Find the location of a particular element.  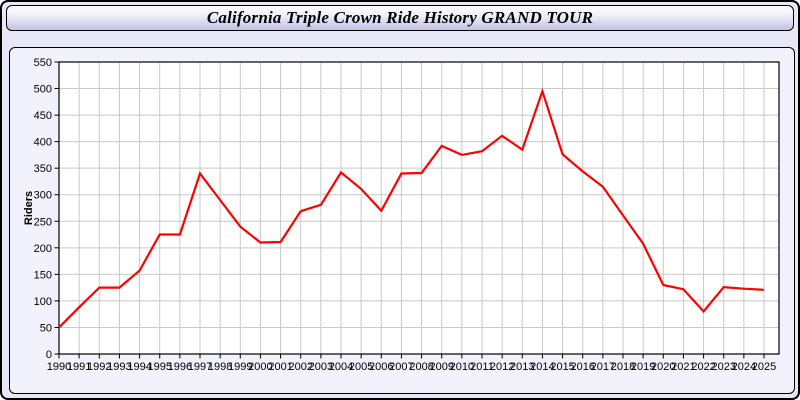

svg-text: 1996 is located at coordinates (180, 367).